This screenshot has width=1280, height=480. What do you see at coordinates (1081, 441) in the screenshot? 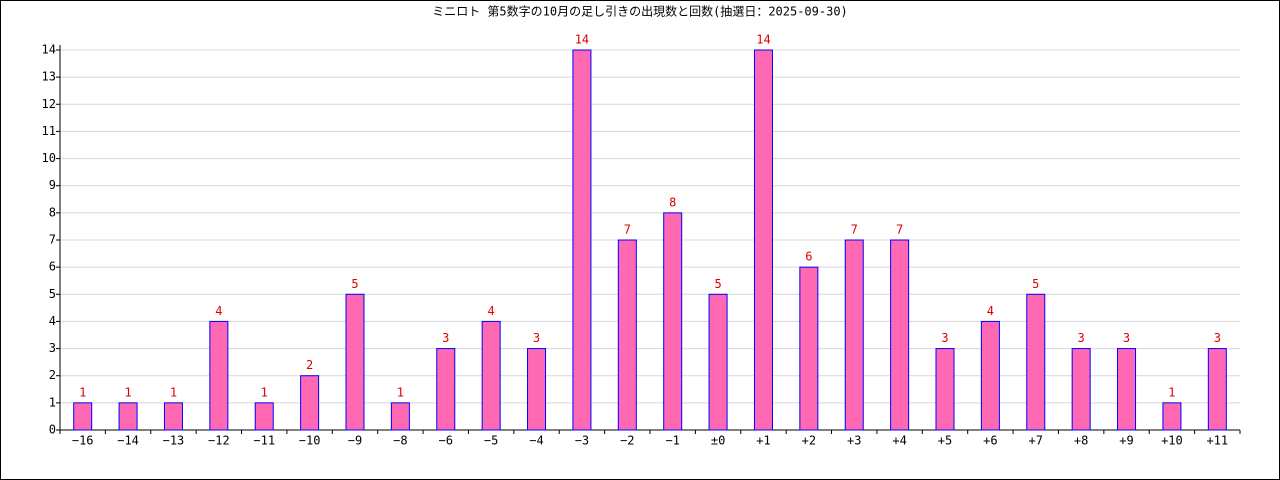
I see `x-tick-label: +8` at bounding box center [1081, 441].